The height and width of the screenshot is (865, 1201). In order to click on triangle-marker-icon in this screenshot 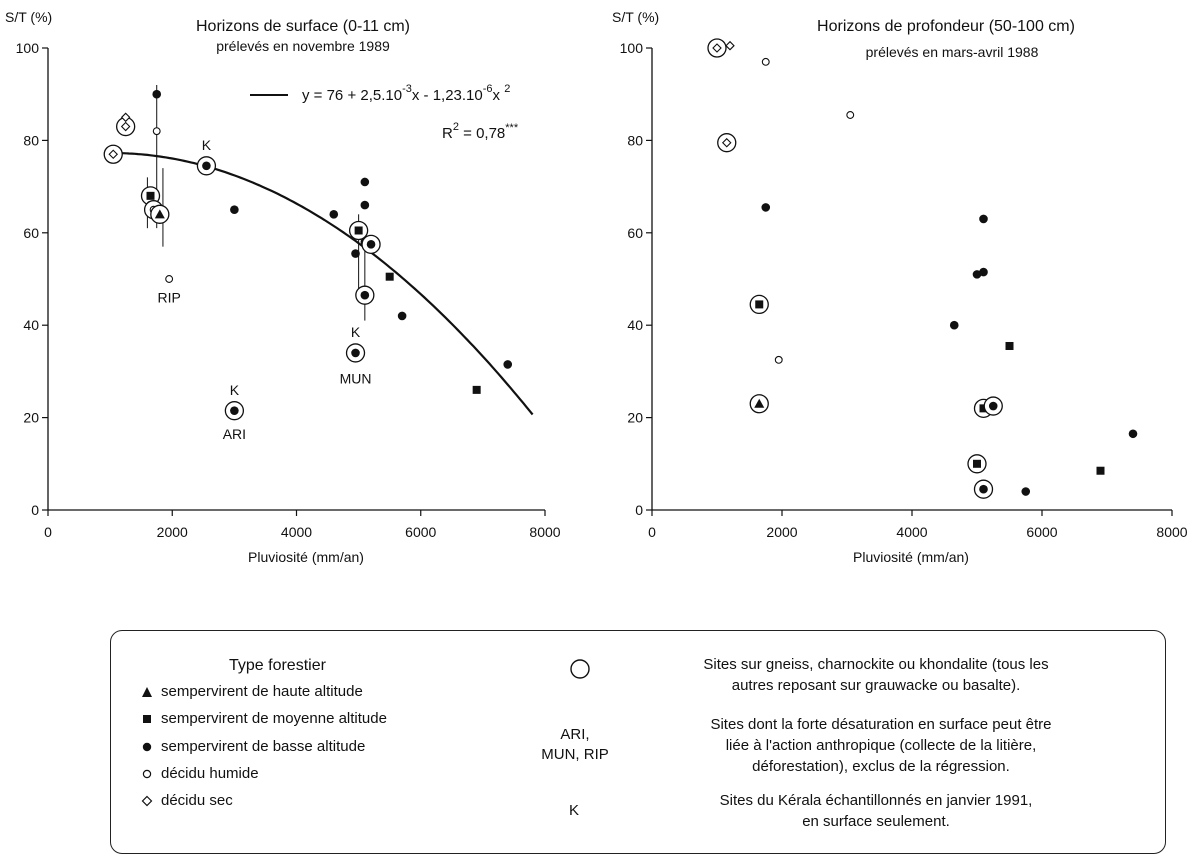, I will do `click(147, 692)`.